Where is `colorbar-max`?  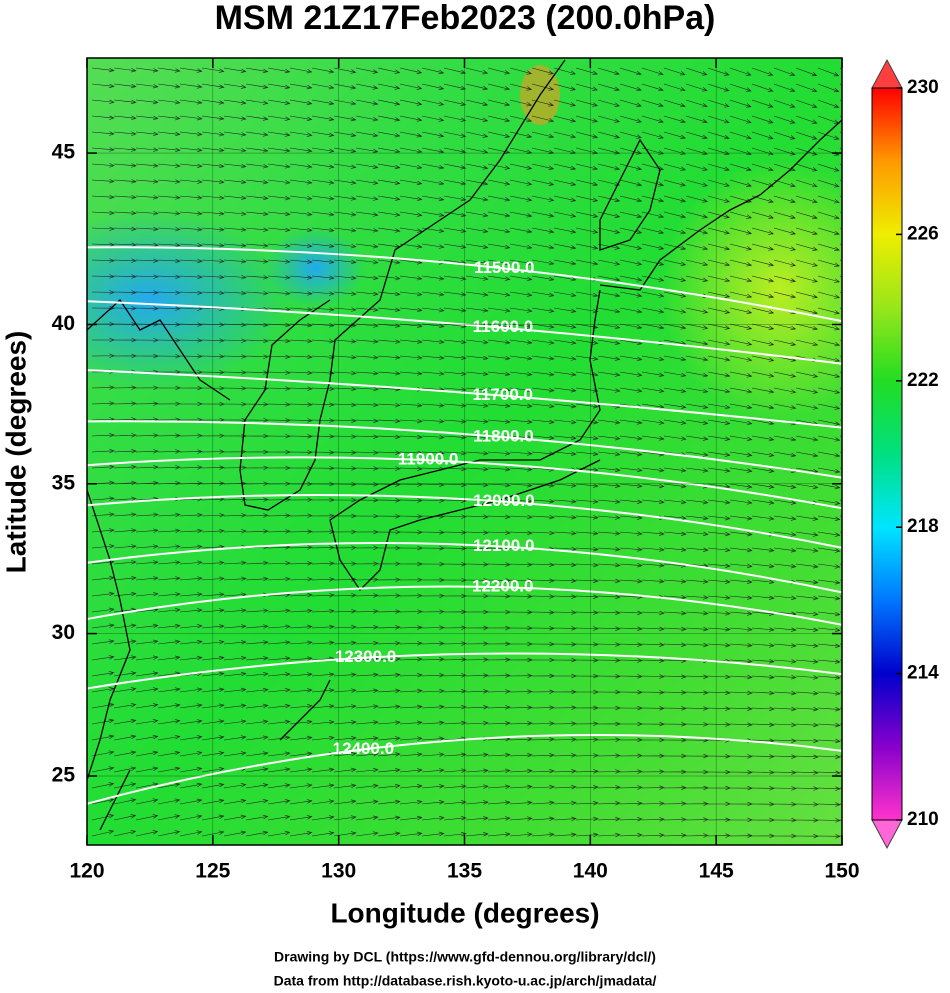
colorbar-max is located at coordinates (887, 73).